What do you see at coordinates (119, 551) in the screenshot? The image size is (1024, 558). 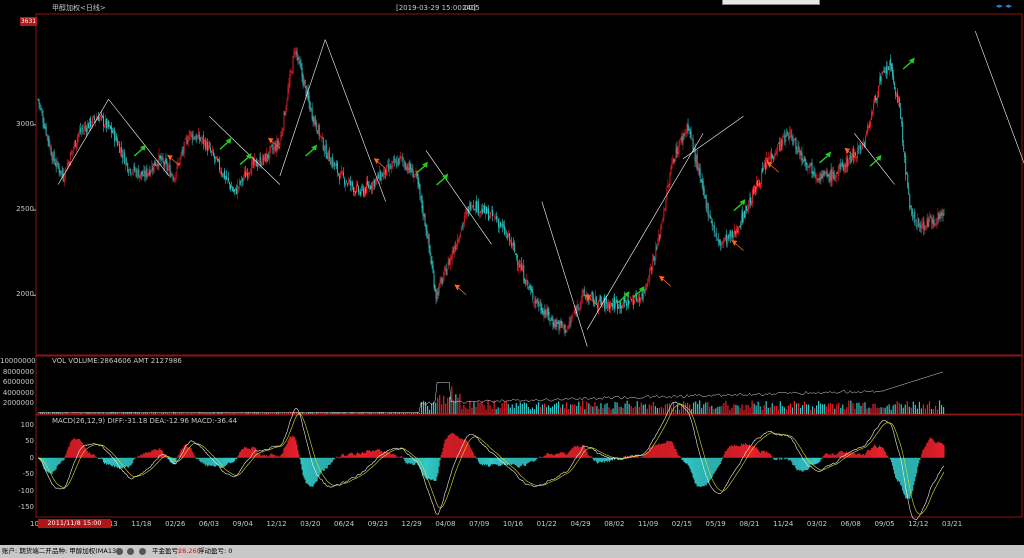 I see `refresh-icon` at bounding box center [119, 551].